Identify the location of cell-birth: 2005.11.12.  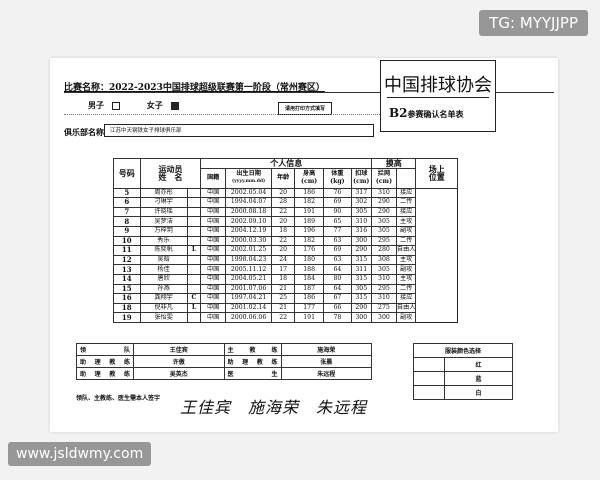
(248, 269).